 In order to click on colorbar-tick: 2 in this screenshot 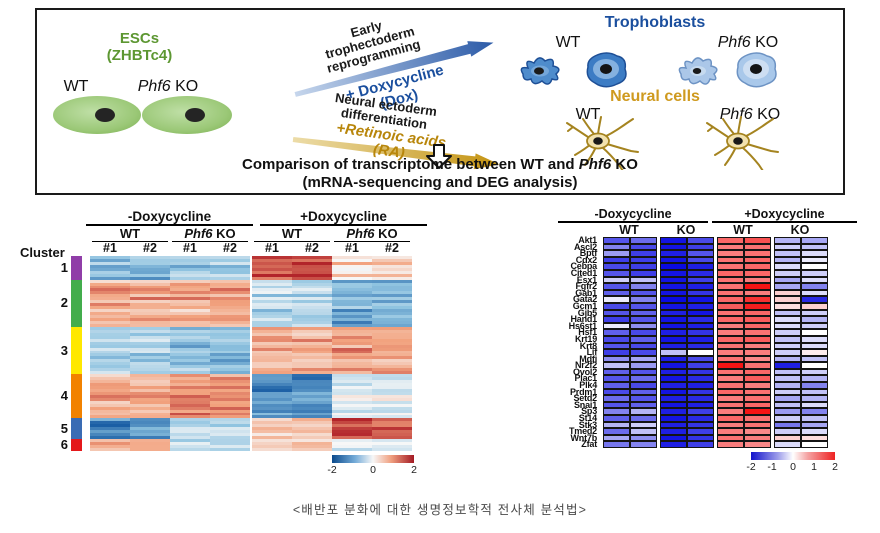, I will do `click(414, 470)`.